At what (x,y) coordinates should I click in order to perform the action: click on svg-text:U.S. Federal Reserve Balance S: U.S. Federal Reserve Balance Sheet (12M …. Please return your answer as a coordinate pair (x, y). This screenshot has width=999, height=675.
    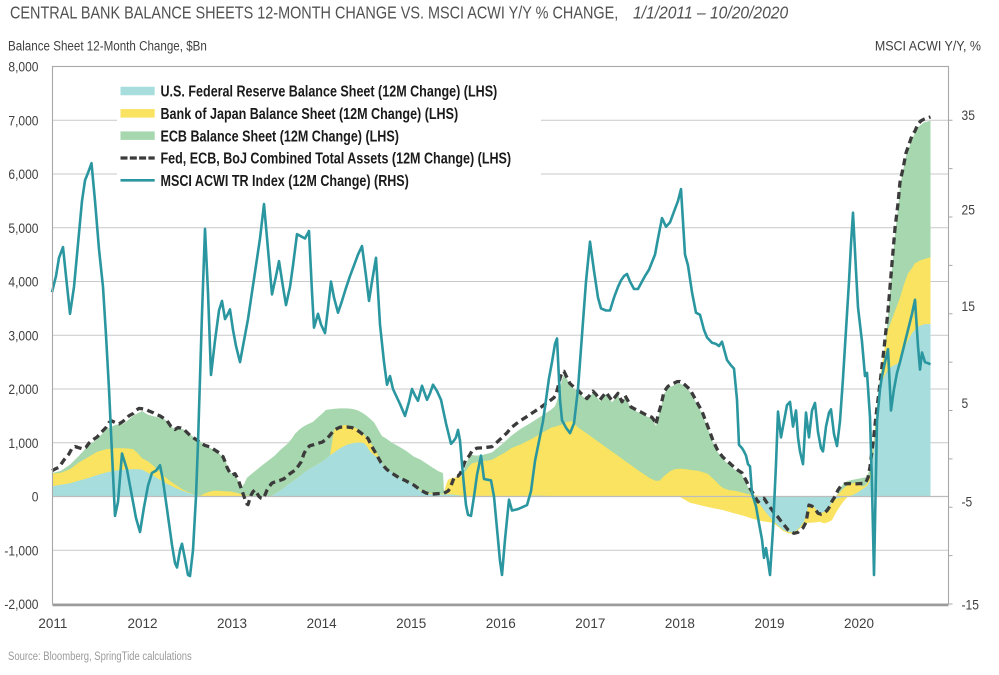
    Looking at the image, I should click on (329, 91).